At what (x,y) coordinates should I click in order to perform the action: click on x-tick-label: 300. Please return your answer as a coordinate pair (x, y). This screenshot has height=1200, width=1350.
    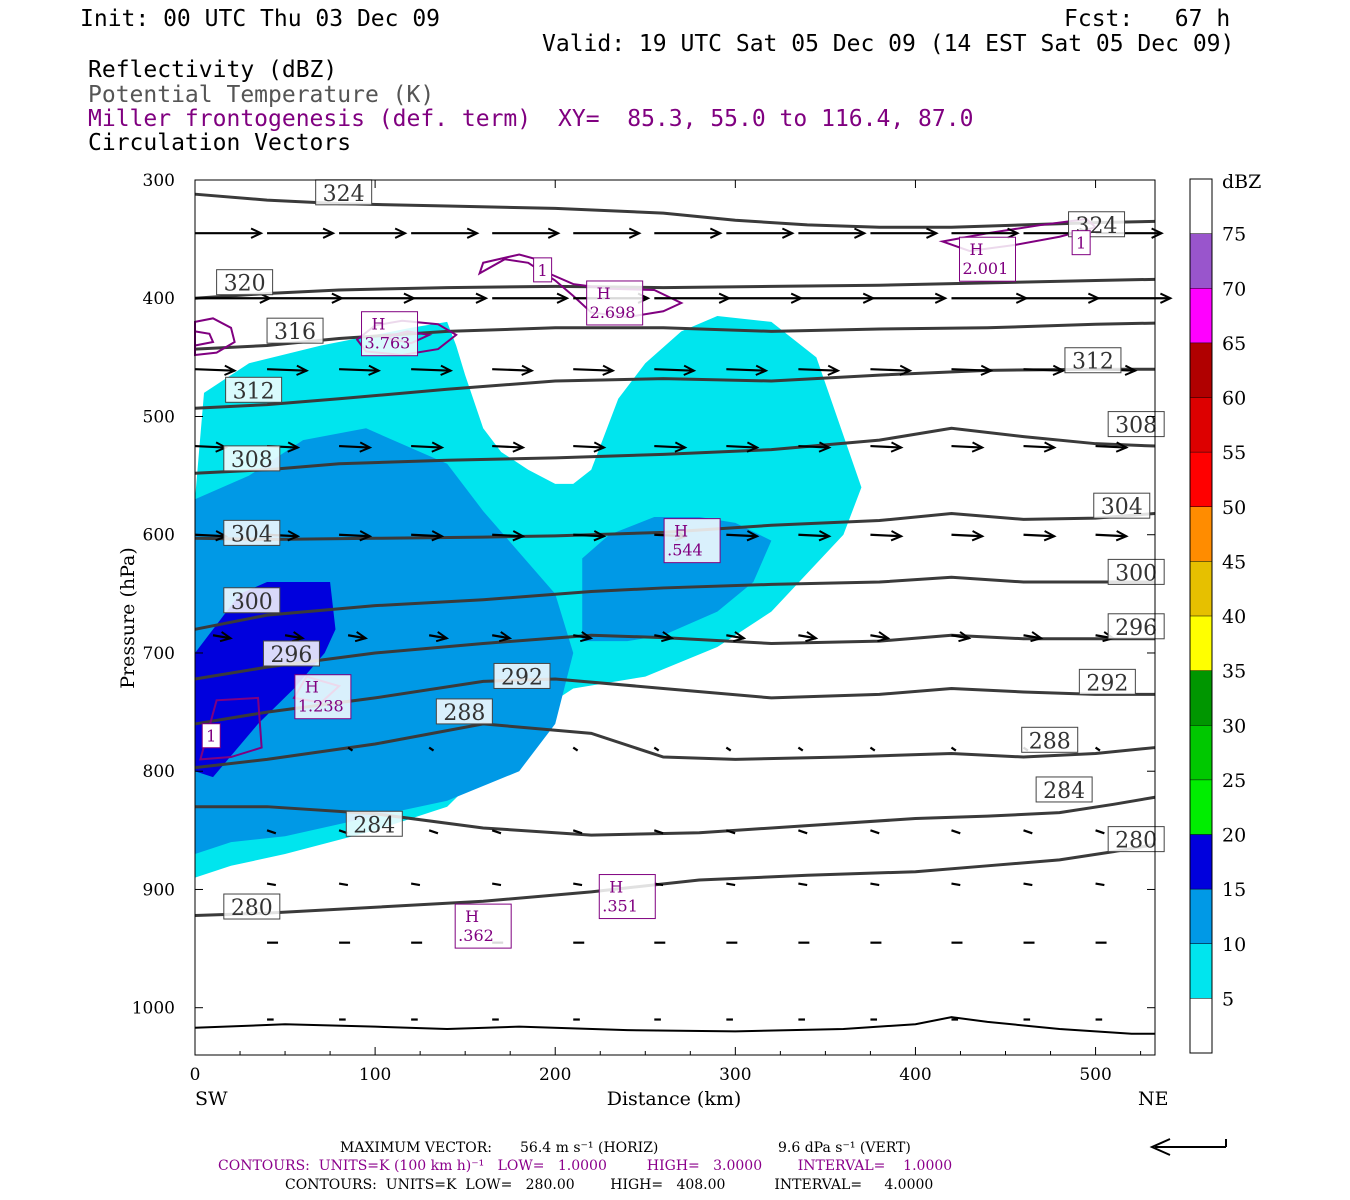
    Looking at the image, I should click on (735, 1075).